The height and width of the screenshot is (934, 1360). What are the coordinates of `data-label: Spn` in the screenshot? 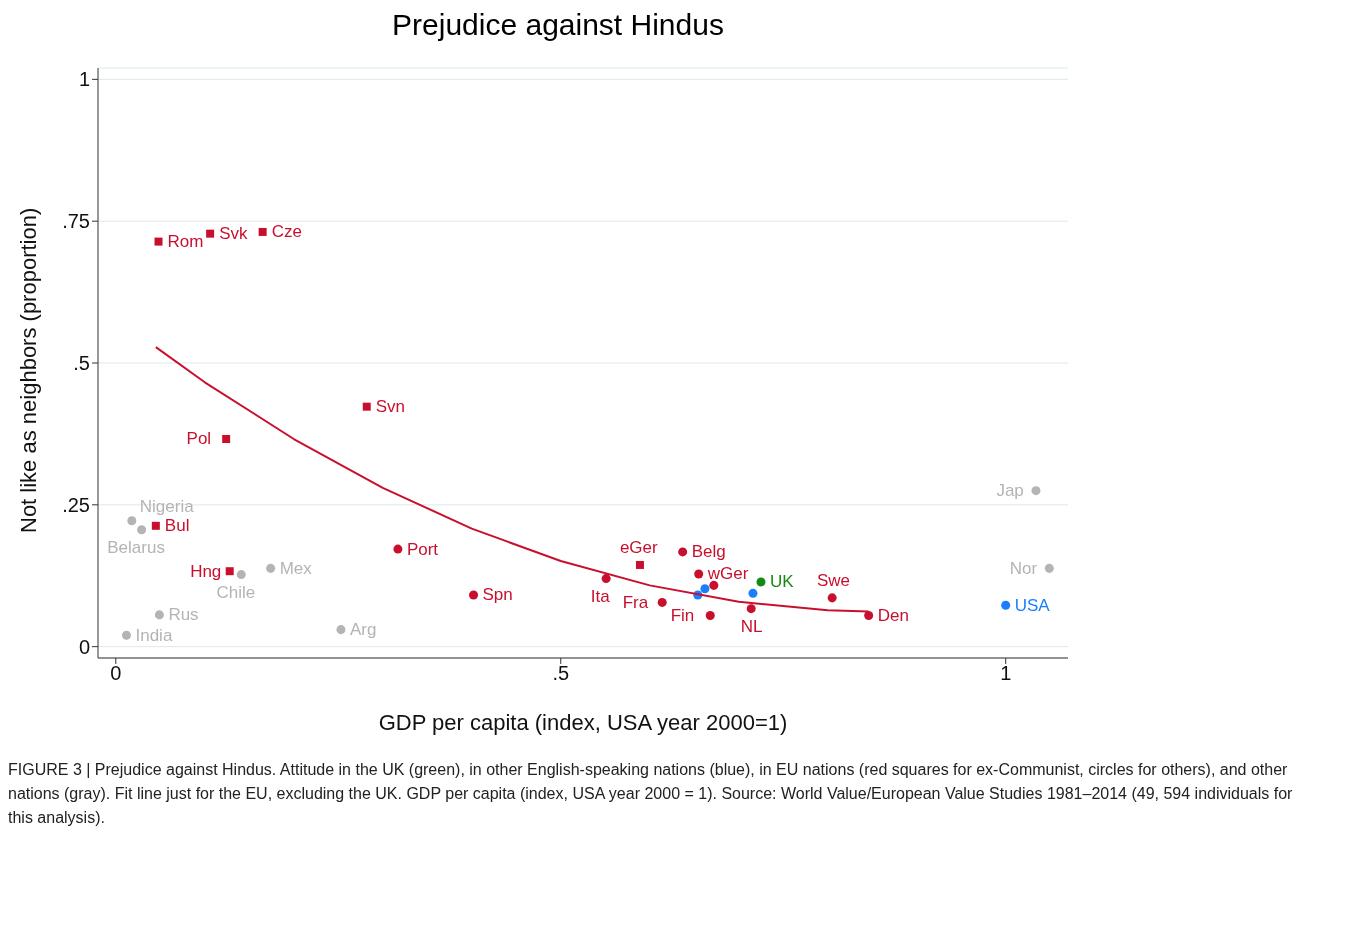 It's located at (497, 595).